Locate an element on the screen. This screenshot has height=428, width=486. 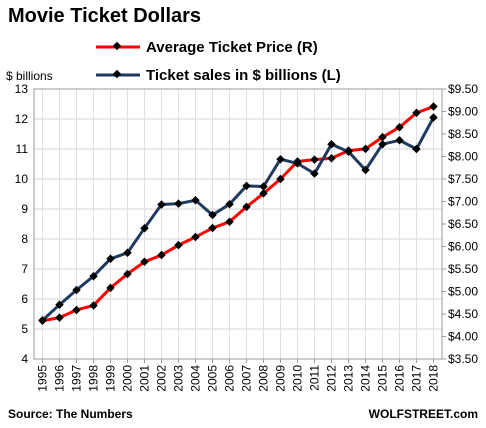
right-tick-label: $5.50 is located at coordinates (463, 269).